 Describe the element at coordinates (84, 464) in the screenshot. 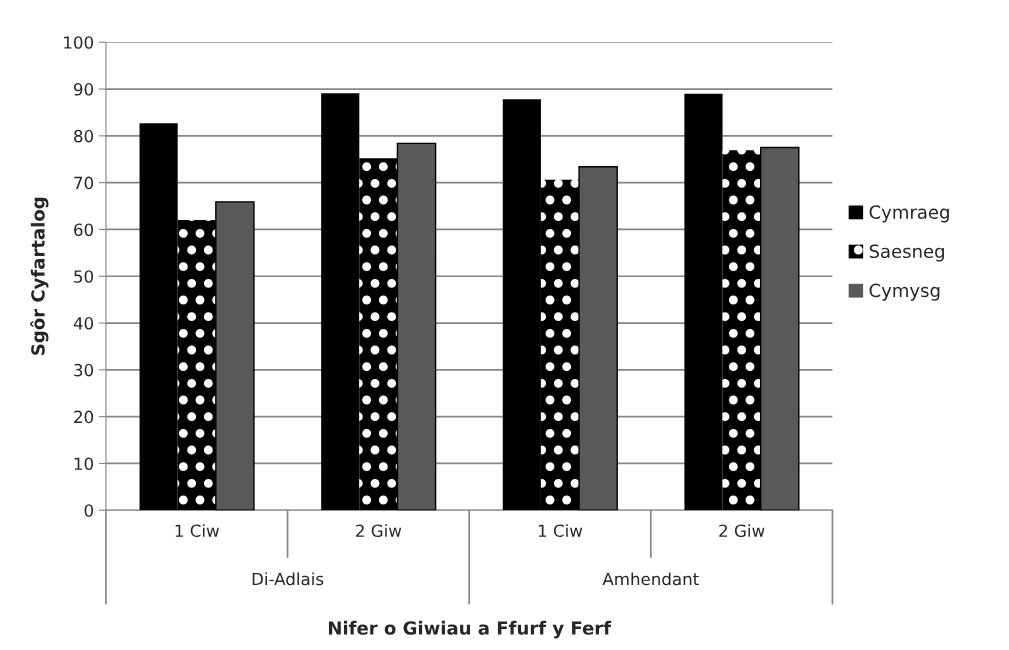

I see `y-tick-label: 10` at that location.